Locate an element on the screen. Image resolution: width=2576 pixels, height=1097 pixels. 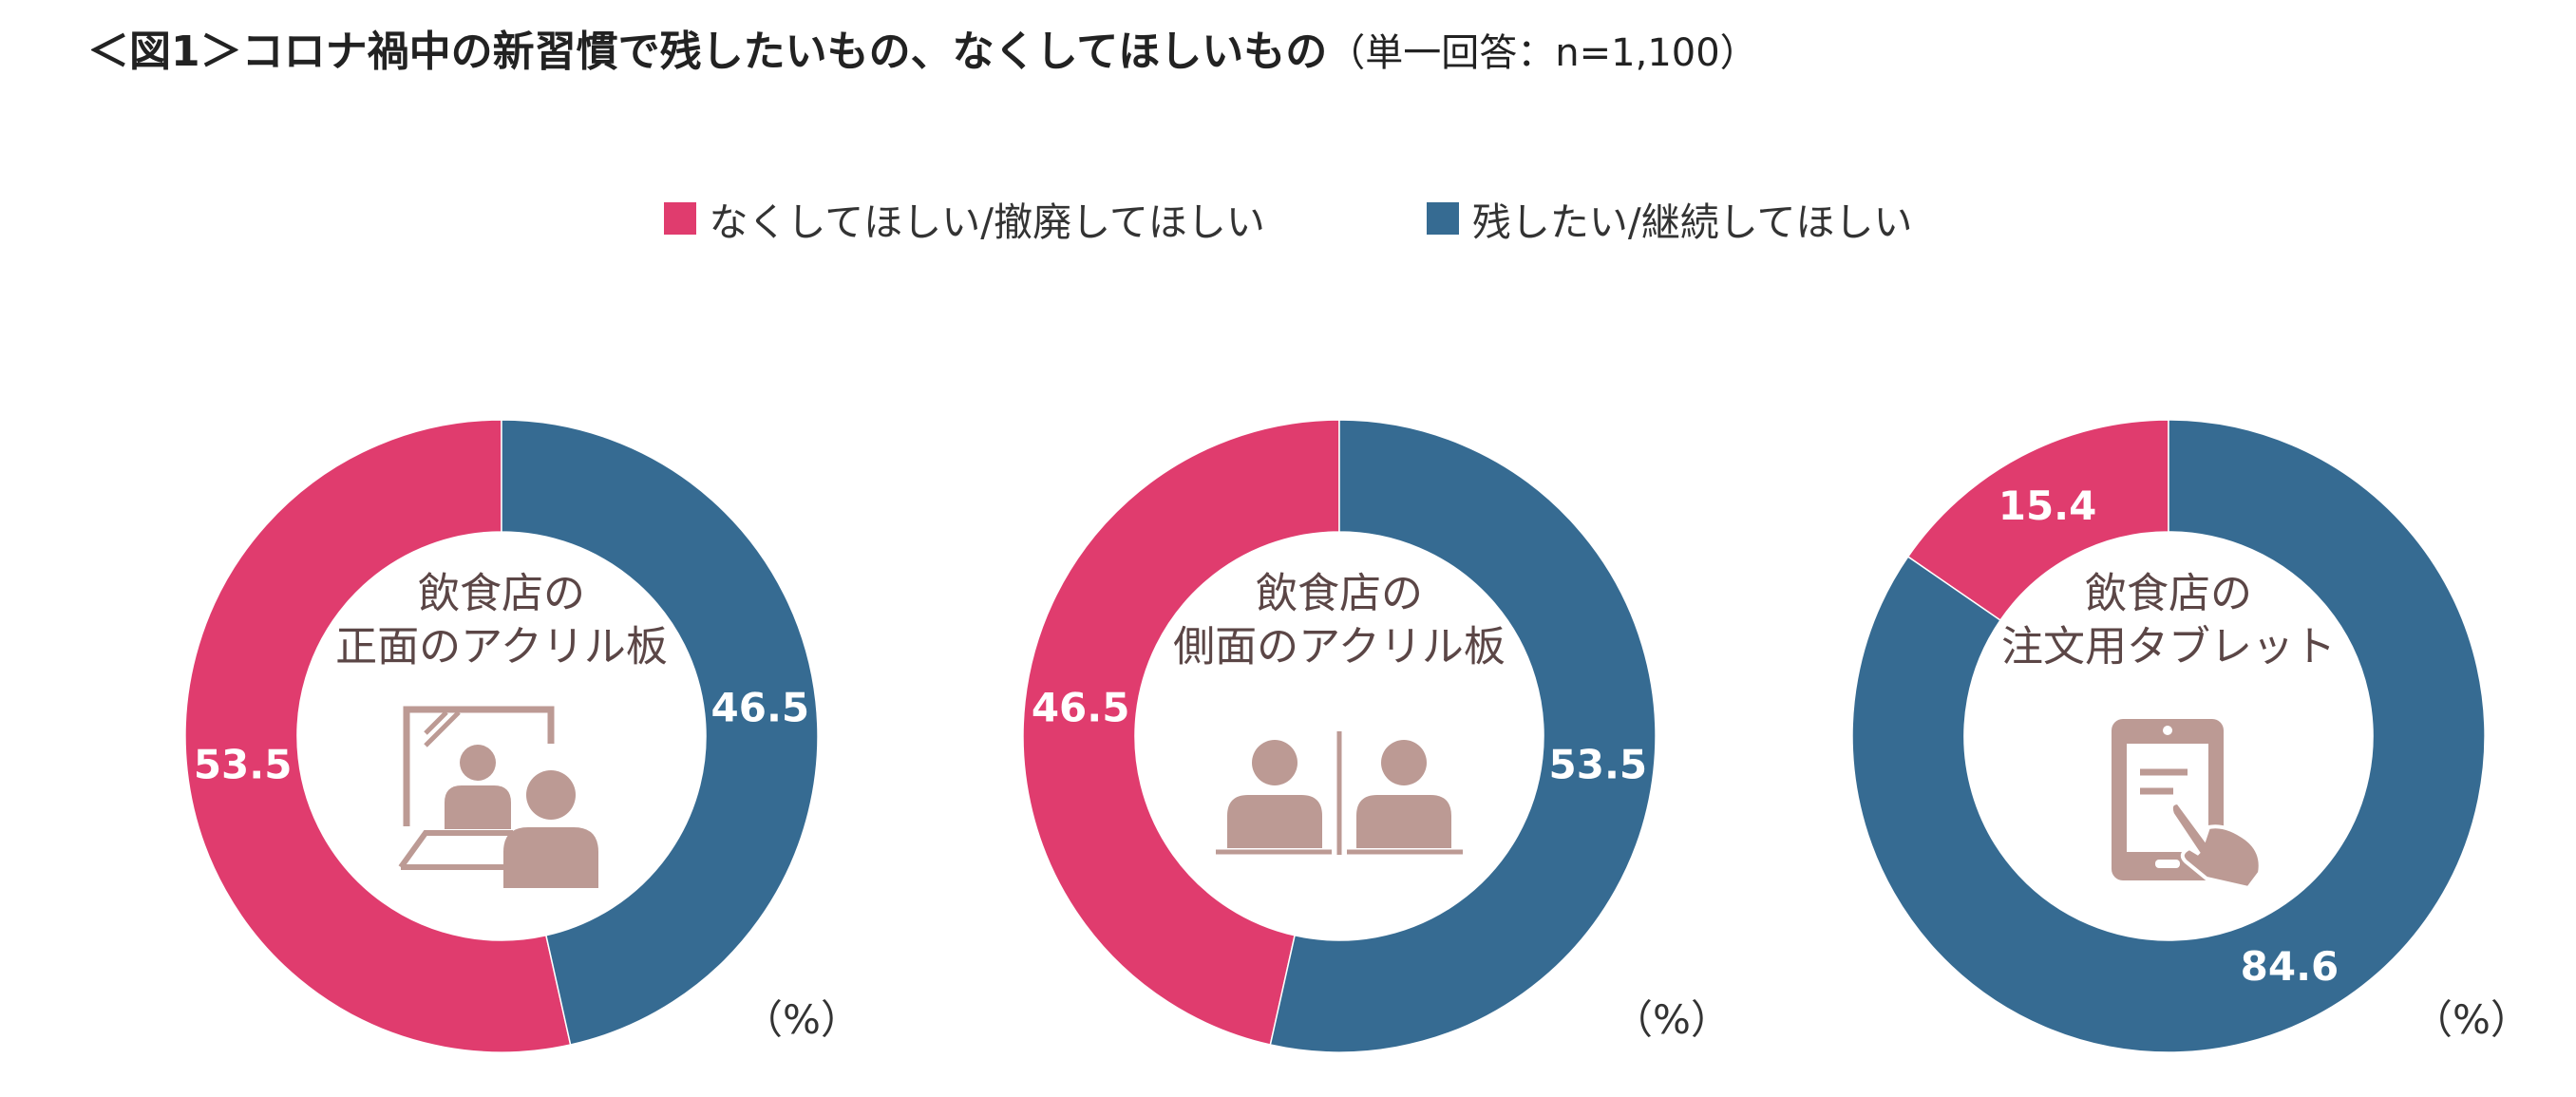
value-label-remove: 15.4 is located at coordinates (2047, 505).